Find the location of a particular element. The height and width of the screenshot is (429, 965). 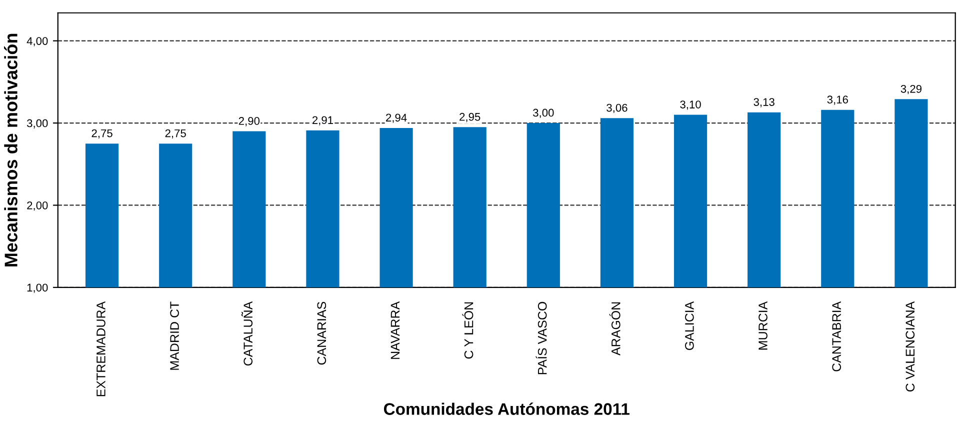

x-tick-label: ARAGÓN is located at coordinates (614, 329).